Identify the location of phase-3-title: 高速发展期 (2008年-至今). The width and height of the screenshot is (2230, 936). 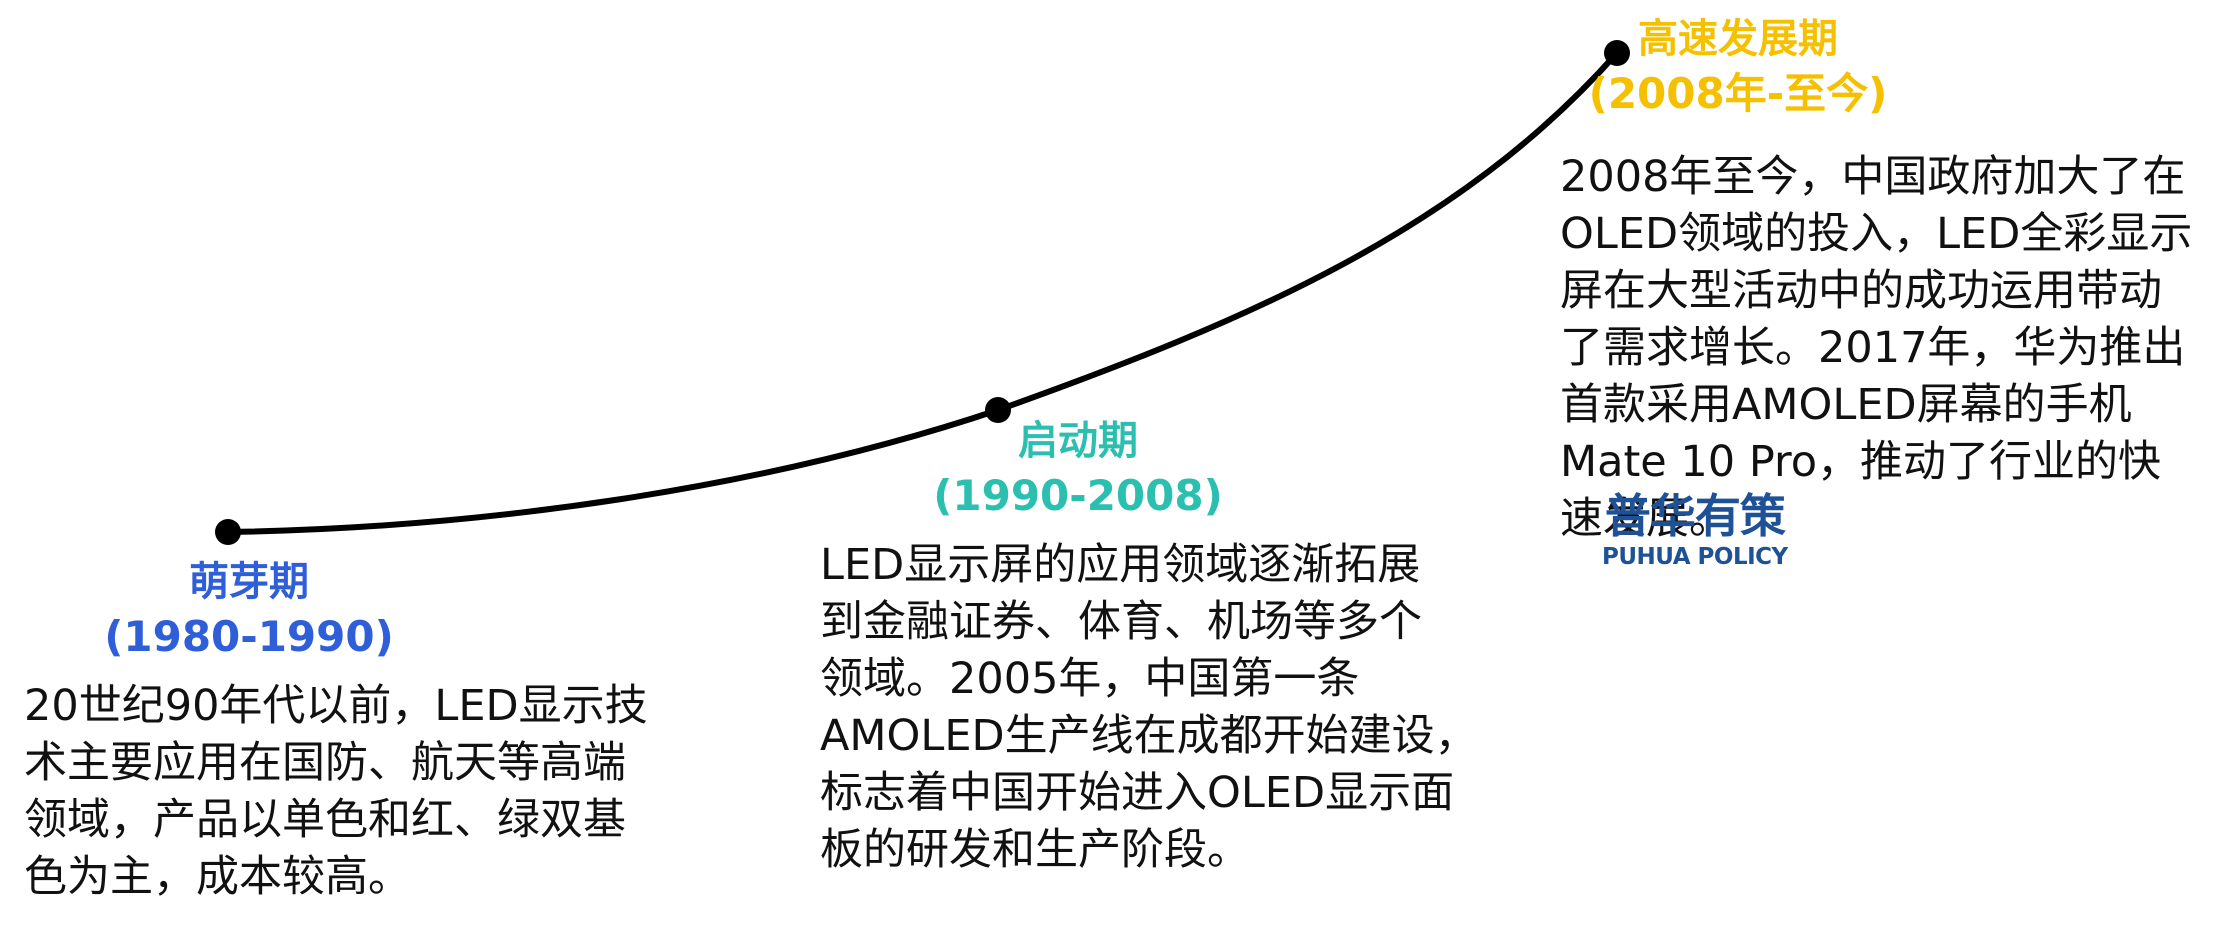
(1738, 68).